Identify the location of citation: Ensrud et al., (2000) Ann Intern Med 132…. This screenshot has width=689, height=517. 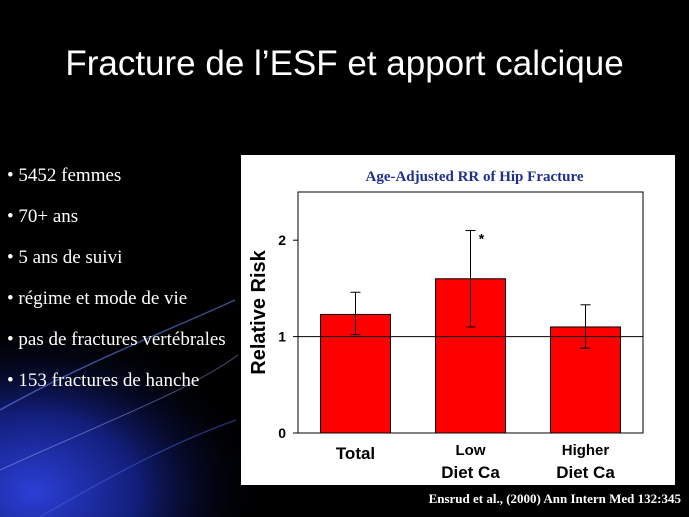
(554, 498).